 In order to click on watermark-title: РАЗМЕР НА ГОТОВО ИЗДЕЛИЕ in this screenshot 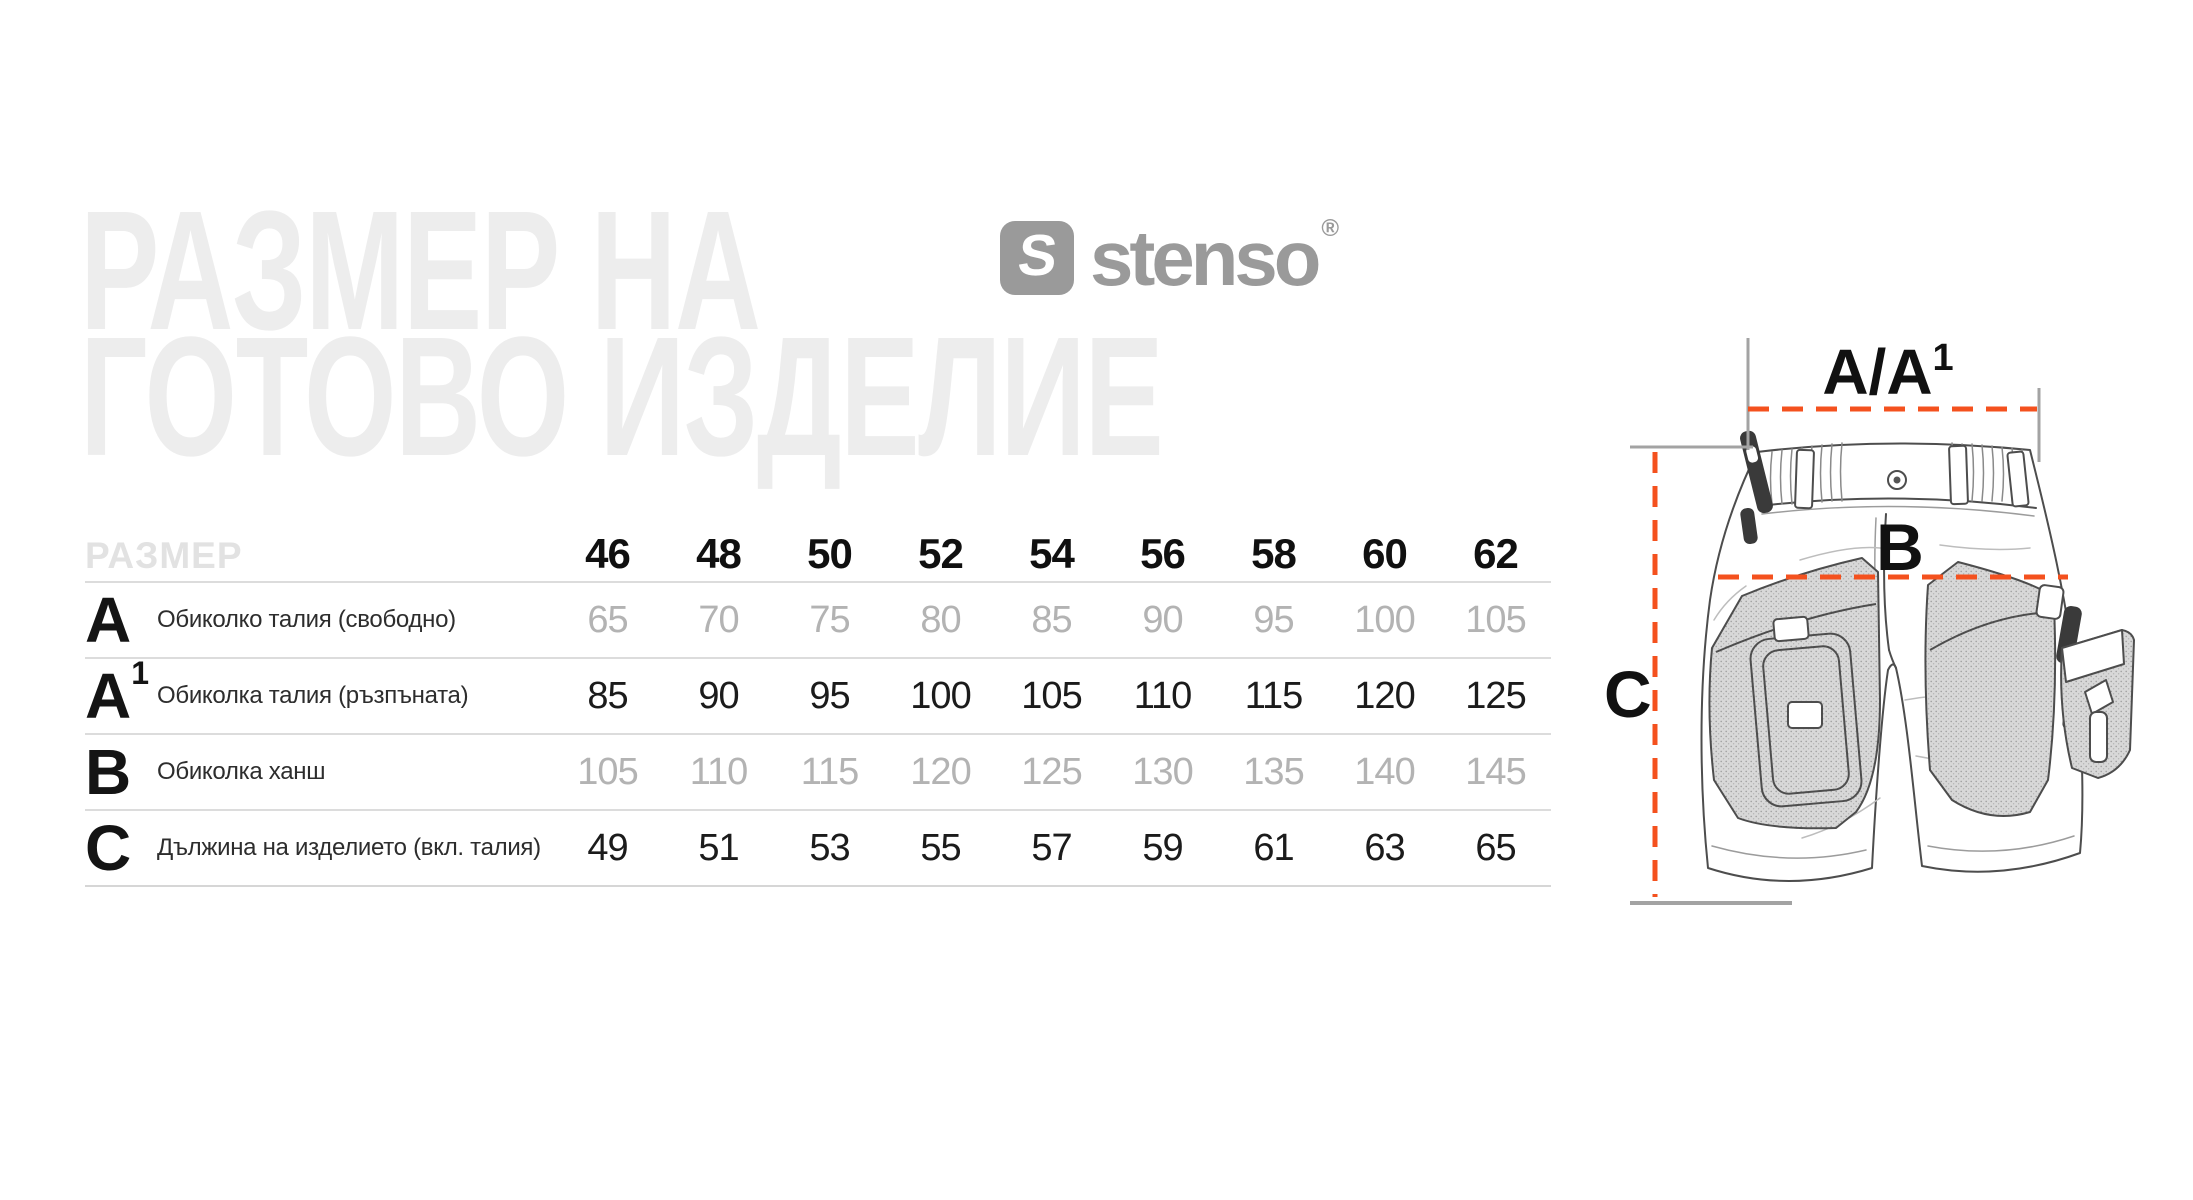, I will do `click(622, 334)`.